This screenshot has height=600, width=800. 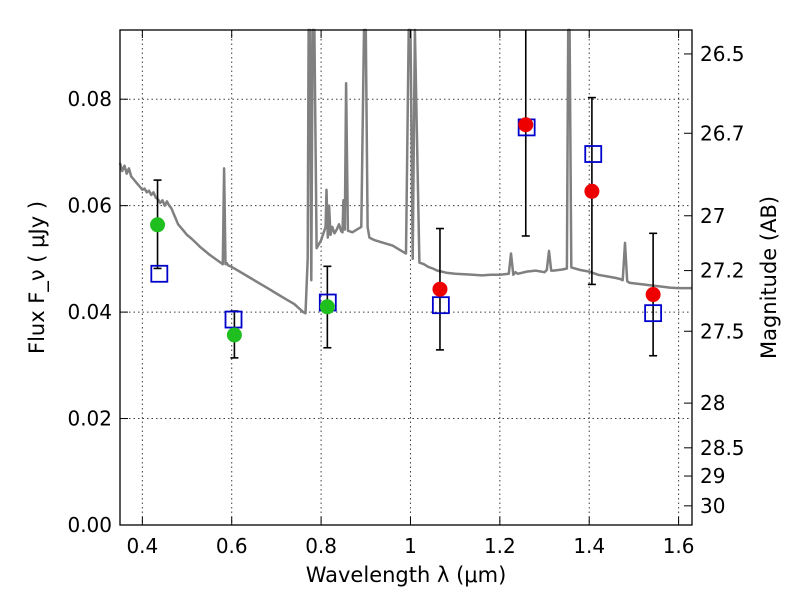 What do you see at coordinates (89, 419) in the screenshot?
I see `y-tick-label: 0.02` at bounding box center [89, 419].